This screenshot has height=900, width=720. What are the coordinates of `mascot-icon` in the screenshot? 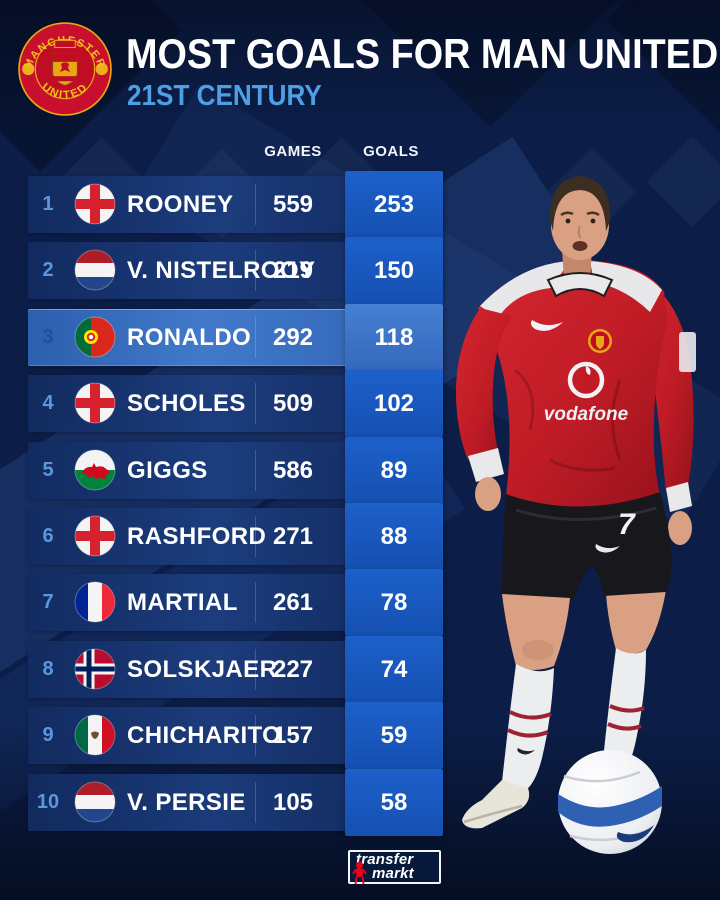 It's located at (359, 873).